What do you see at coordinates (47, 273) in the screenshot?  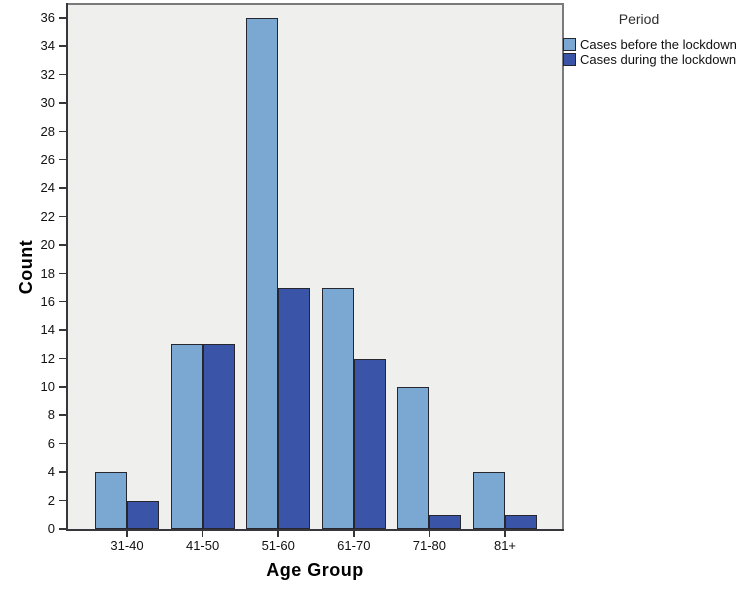 I see `y-tick-label: 18` at bounding box center [47, 273].